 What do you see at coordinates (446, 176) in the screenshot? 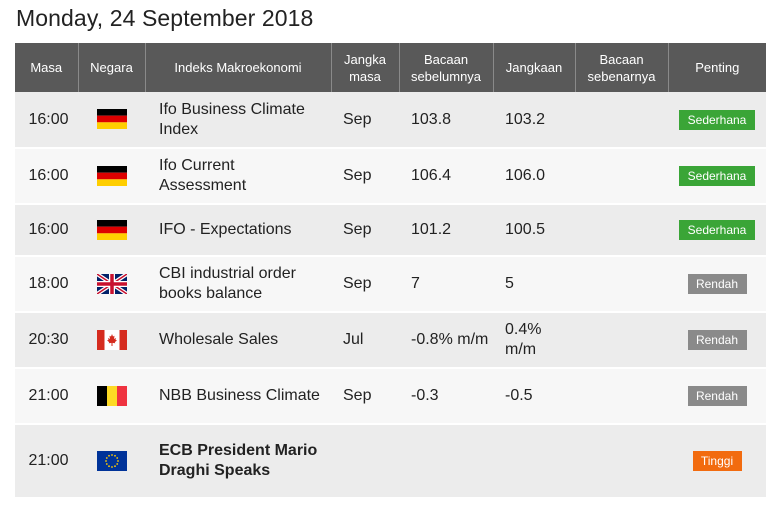
I see `row-previous: 106.4` at bounding box center [446, 176].